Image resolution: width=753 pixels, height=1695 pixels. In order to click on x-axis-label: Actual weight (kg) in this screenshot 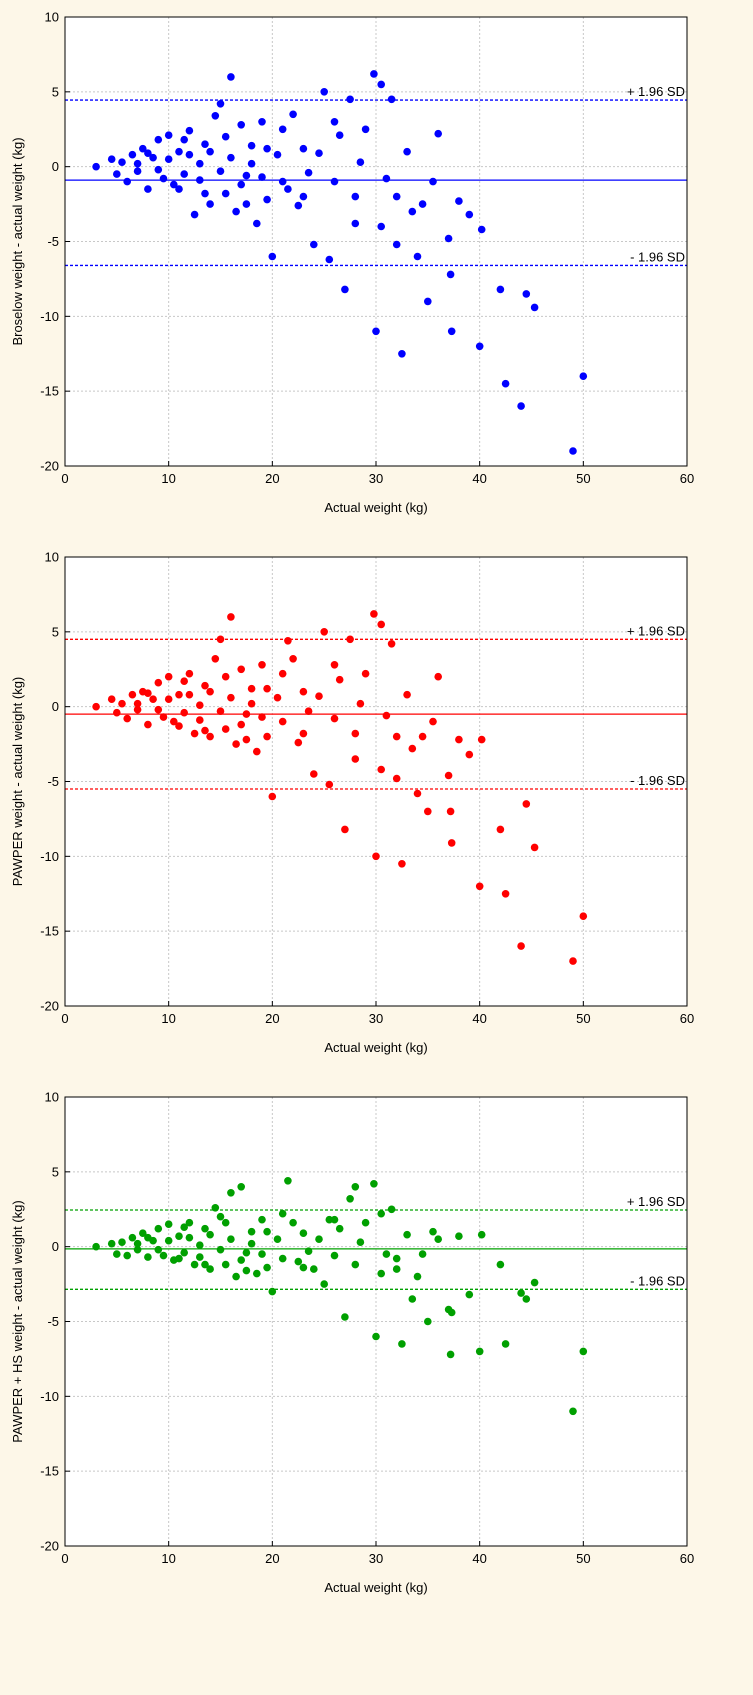, I will do `click(375, 507)`.